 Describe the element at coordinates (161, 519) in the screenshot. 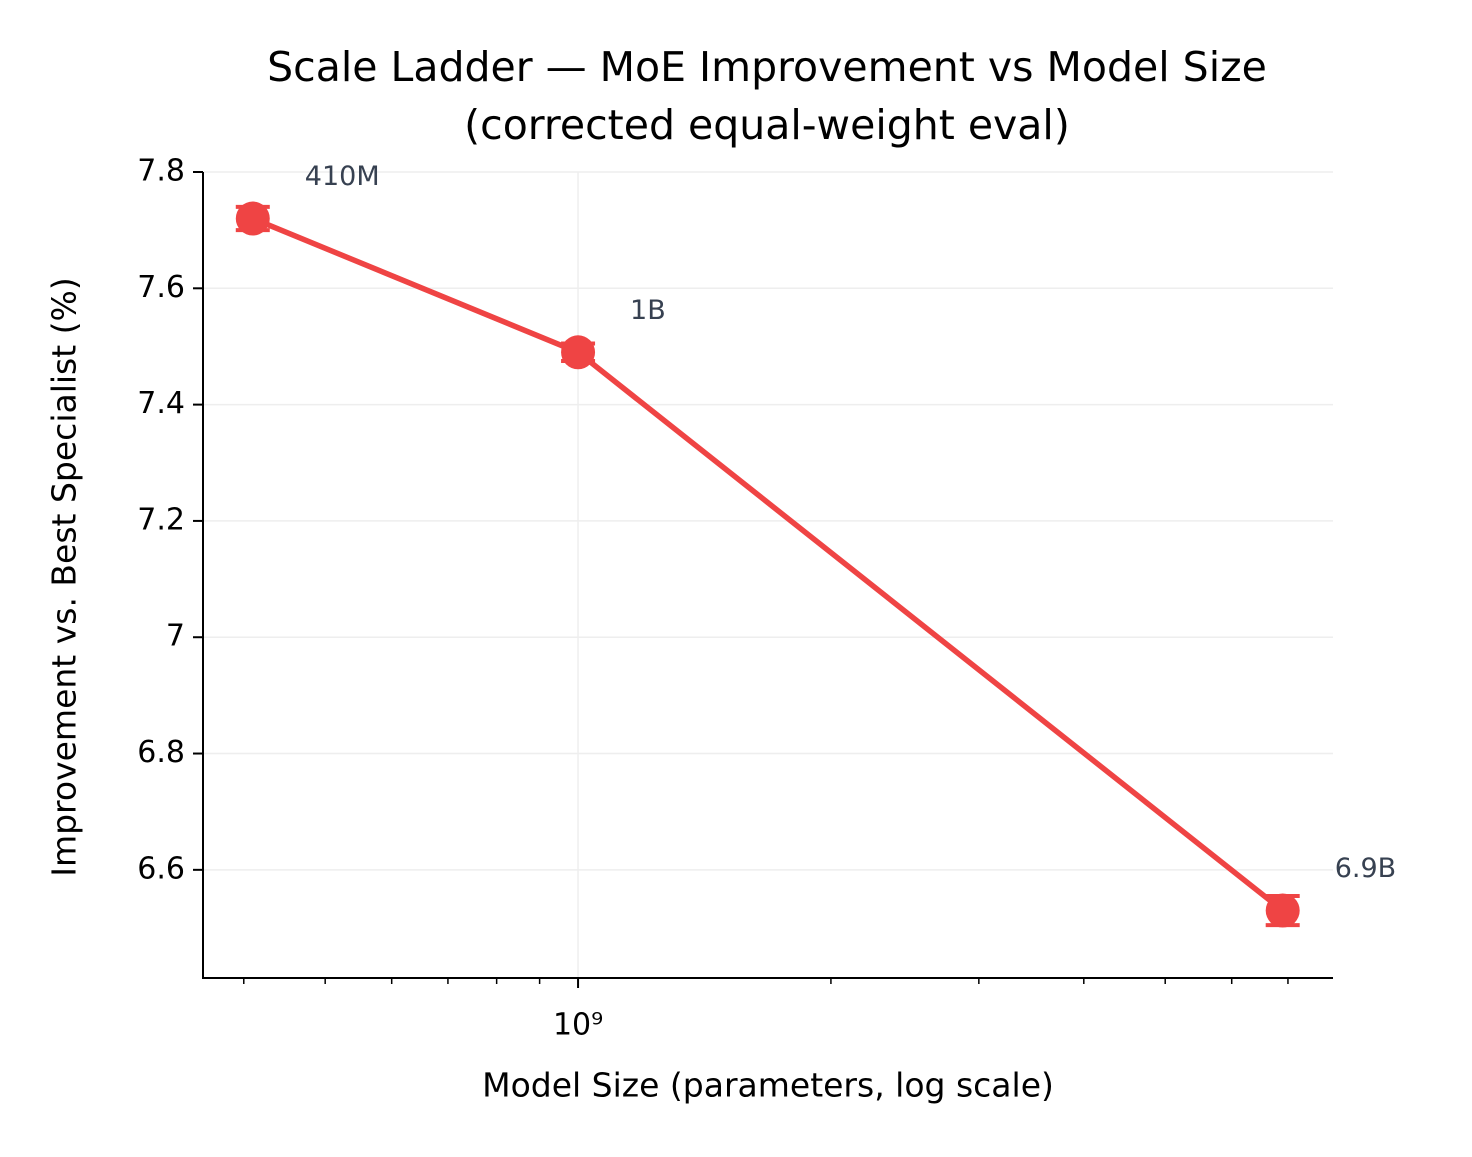

I see `y-tick-label: 7.2` at that location.